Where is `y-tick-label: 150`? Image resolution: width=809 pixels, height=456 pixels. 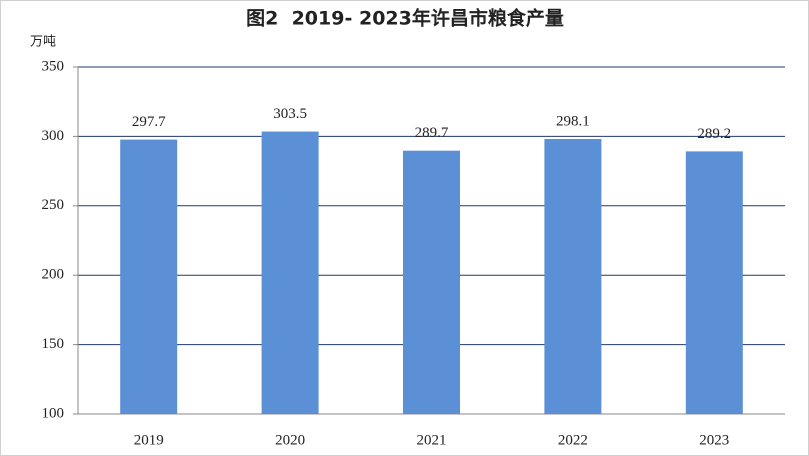
y-tick-label: 150 is located at coordinates (53, 344).